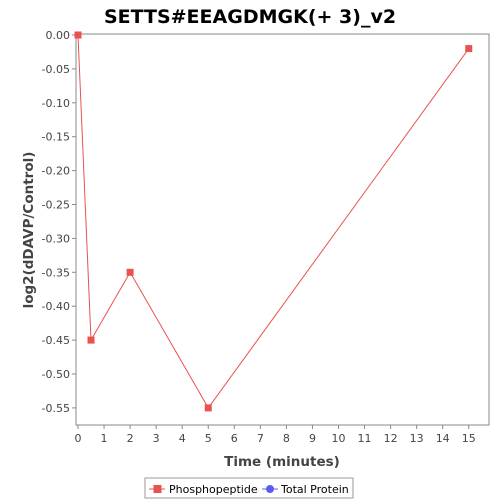  What do you see at coordinates (29, 230) in the screenshot?
I see `y-axis-label: log2(dDAVP/Control)` at bounding box center [29, 230].